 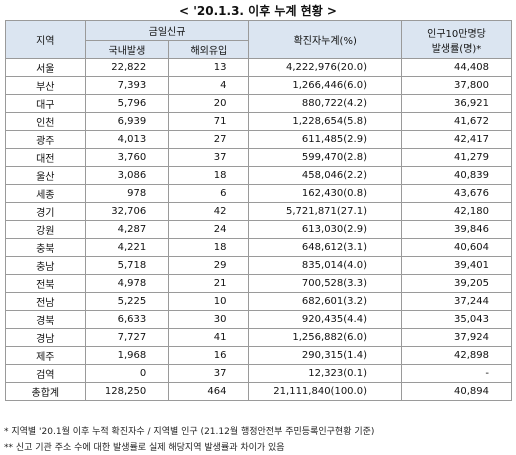 I want to click on table-cell: 71, so click(x=209, y=121).